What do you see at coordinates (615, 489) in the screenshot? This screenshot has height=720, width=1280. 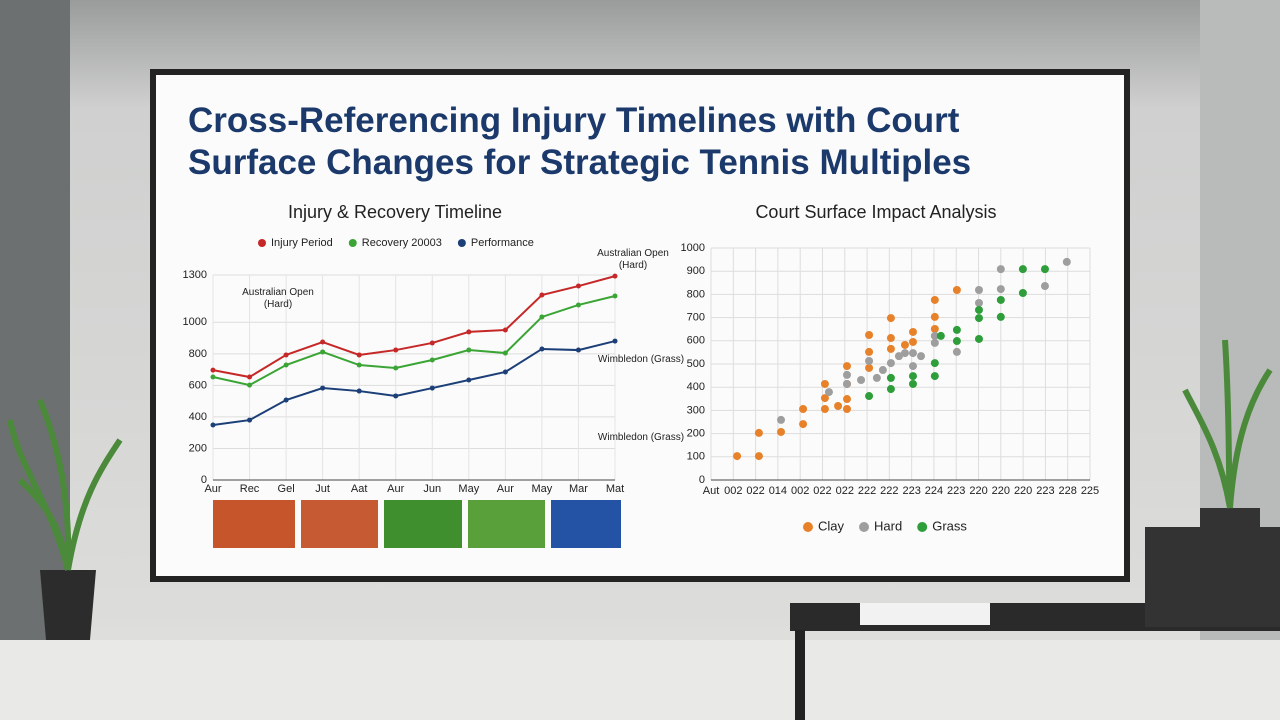 I see `x-tick-label: Mat` at bounding box center [615, 489].